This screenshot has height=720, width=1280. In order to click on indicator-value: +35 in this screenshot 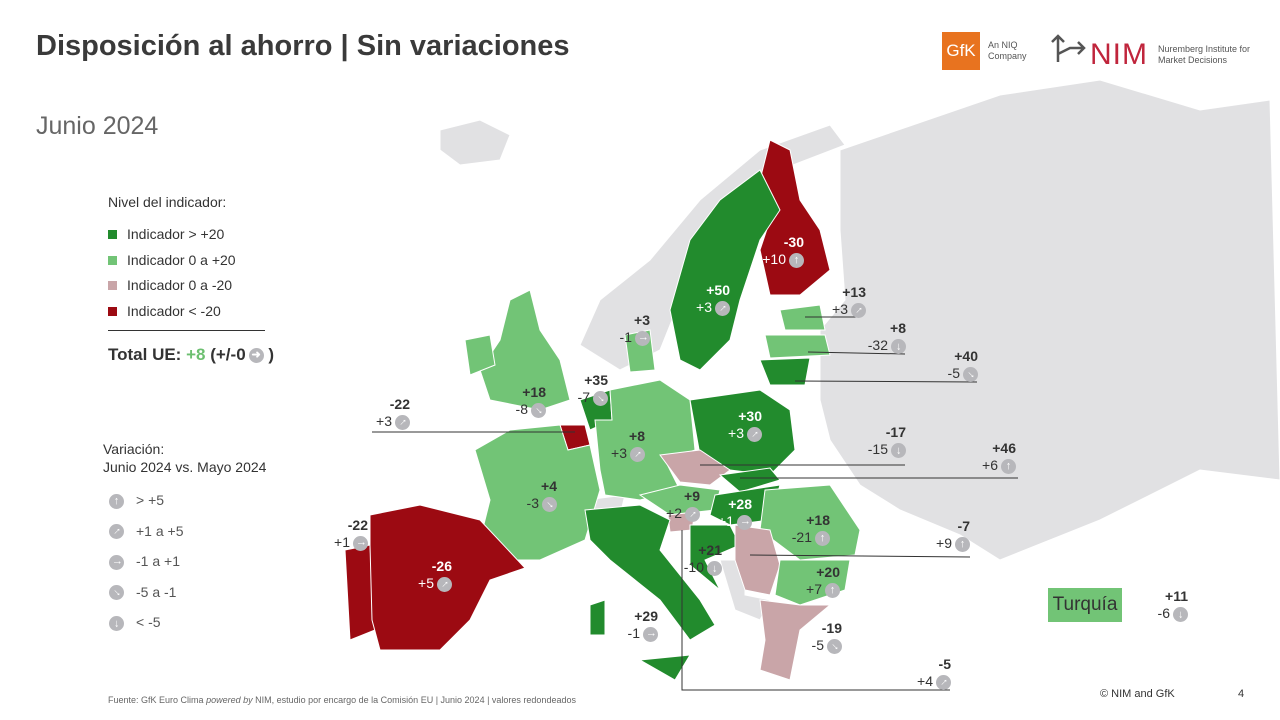, I will do `click(596, 380)`.